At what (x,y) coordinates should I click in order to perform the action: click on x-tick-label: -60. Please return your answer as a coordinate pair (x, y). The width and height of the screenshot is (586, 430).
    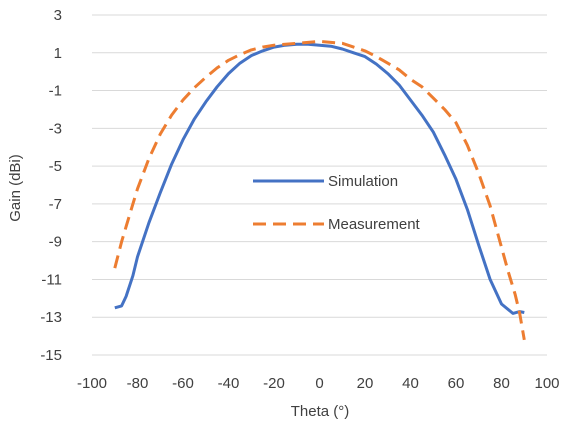
    Looking at the image, I should click on (183, 383).